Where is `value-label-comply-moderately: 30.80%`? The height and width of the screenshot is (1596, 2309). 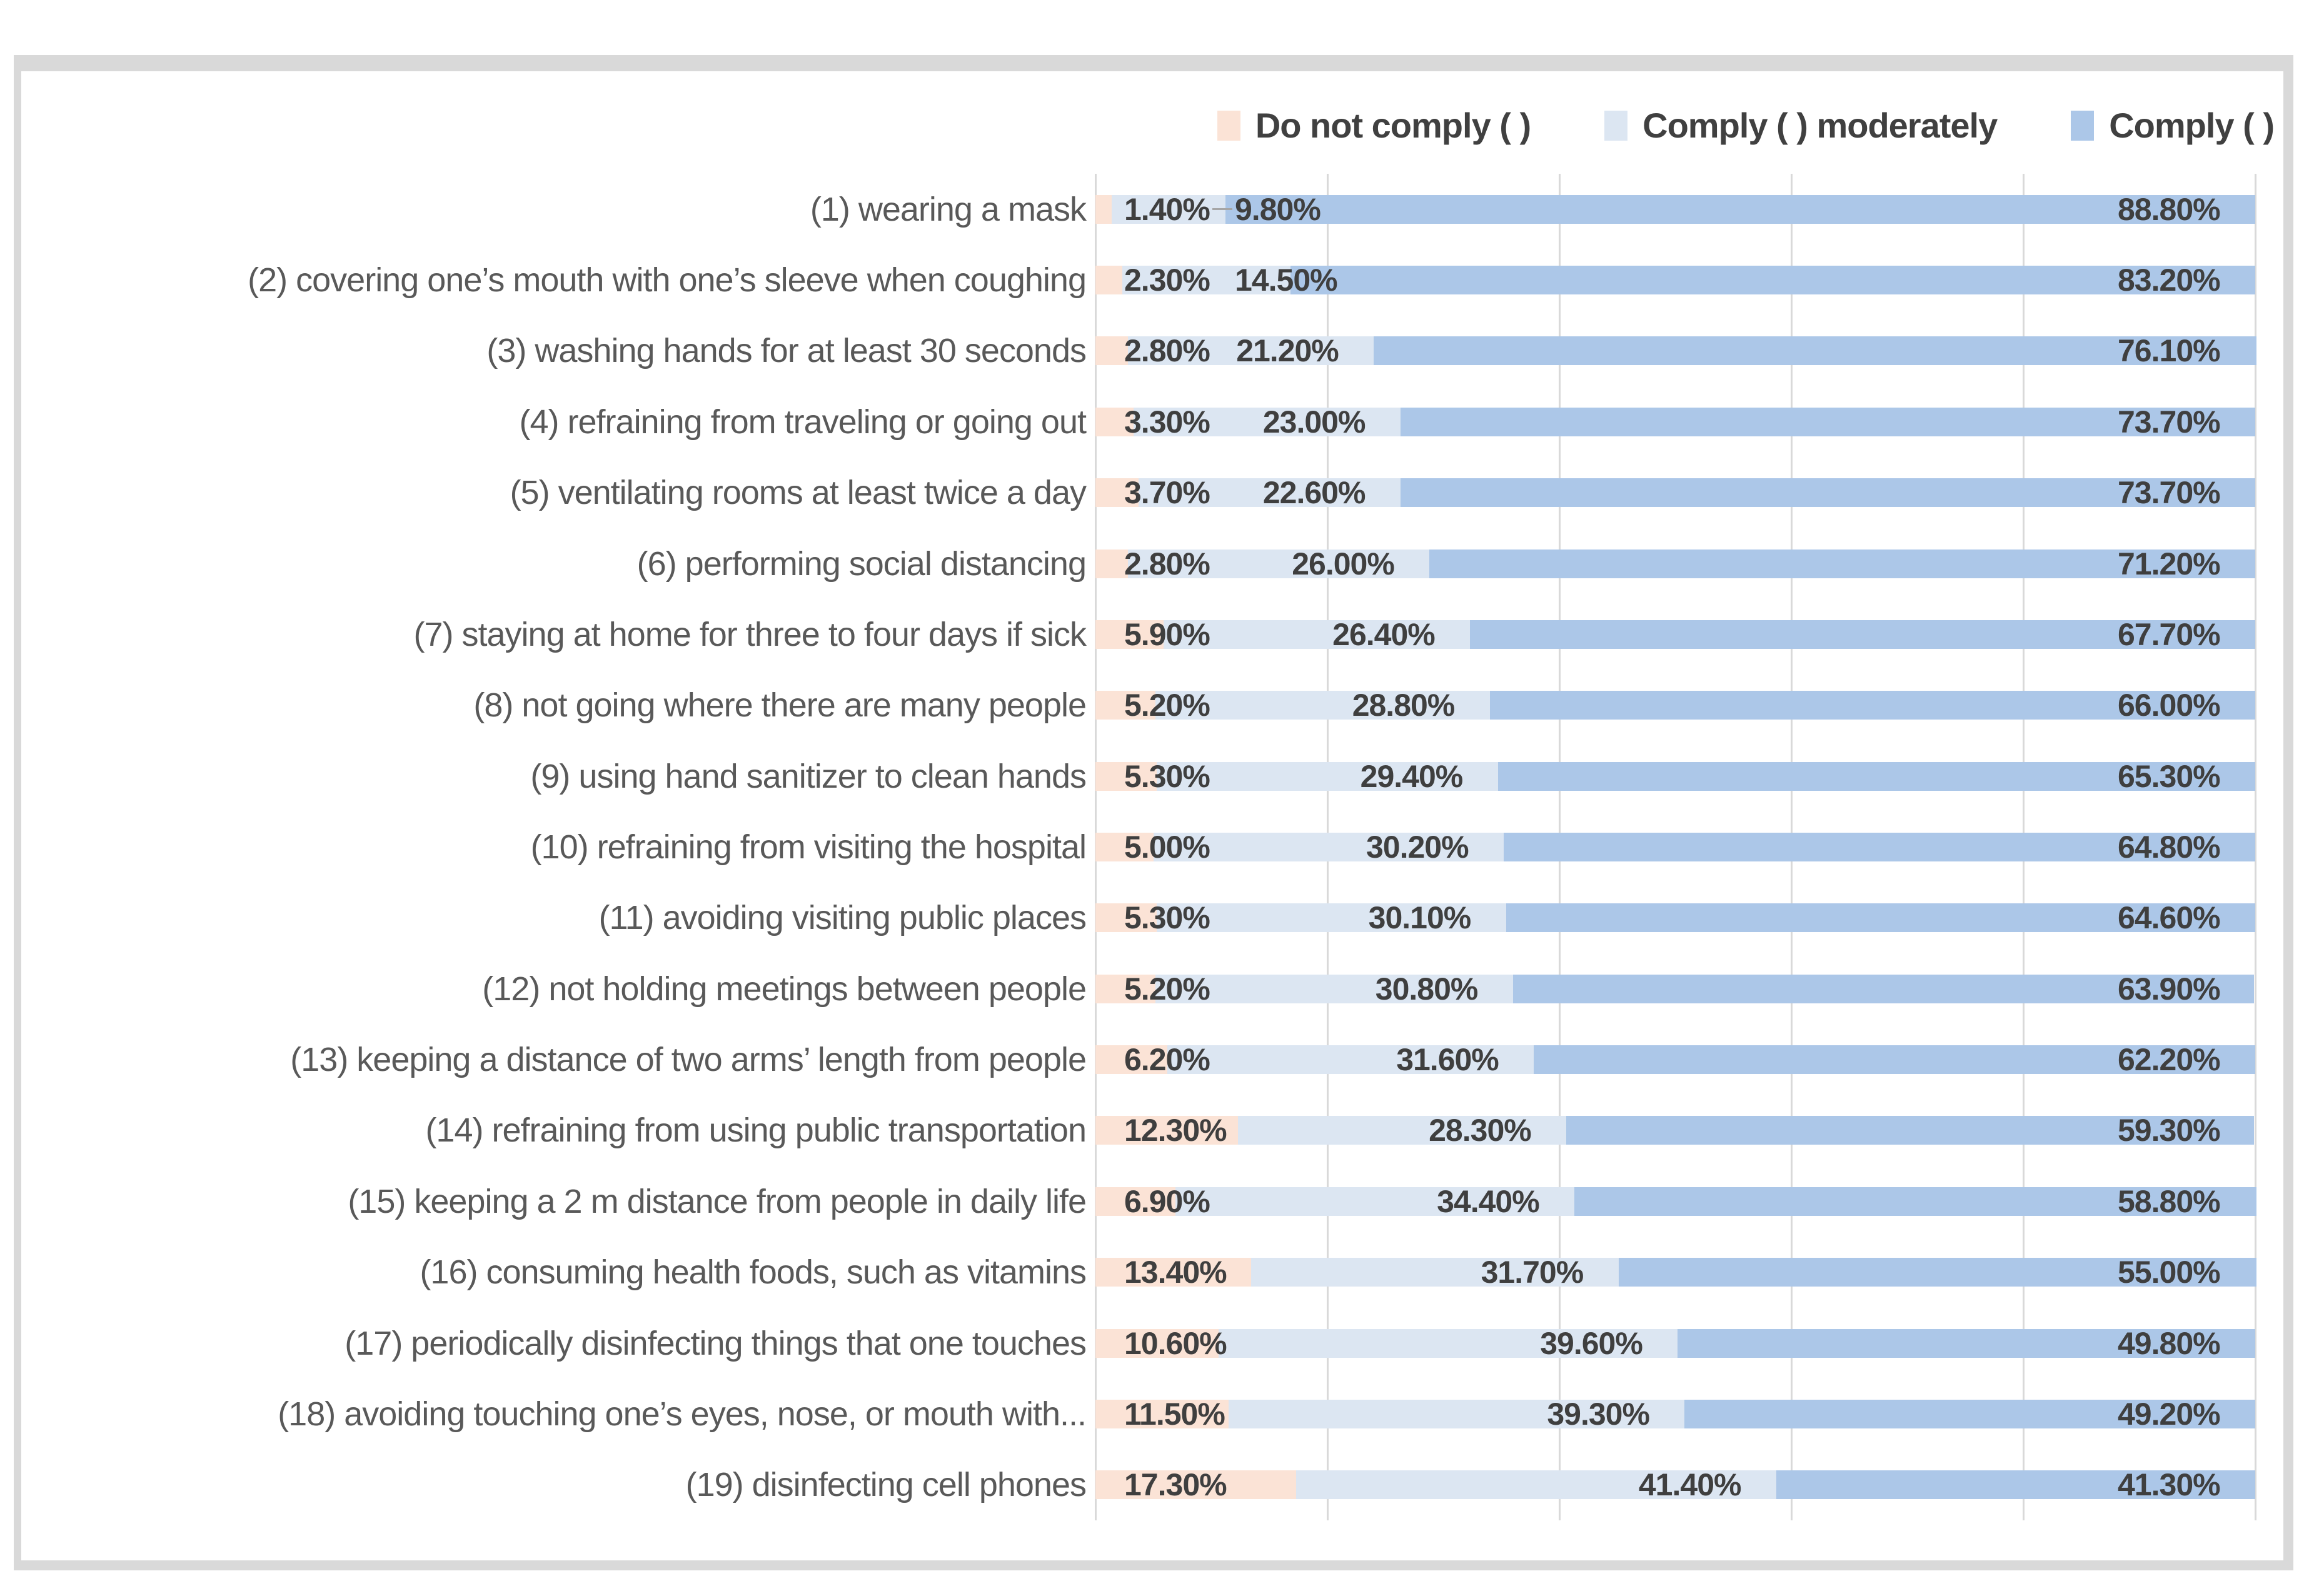
value-label-comply-moderately: 30.80% is located at coordinates (1427, 988).